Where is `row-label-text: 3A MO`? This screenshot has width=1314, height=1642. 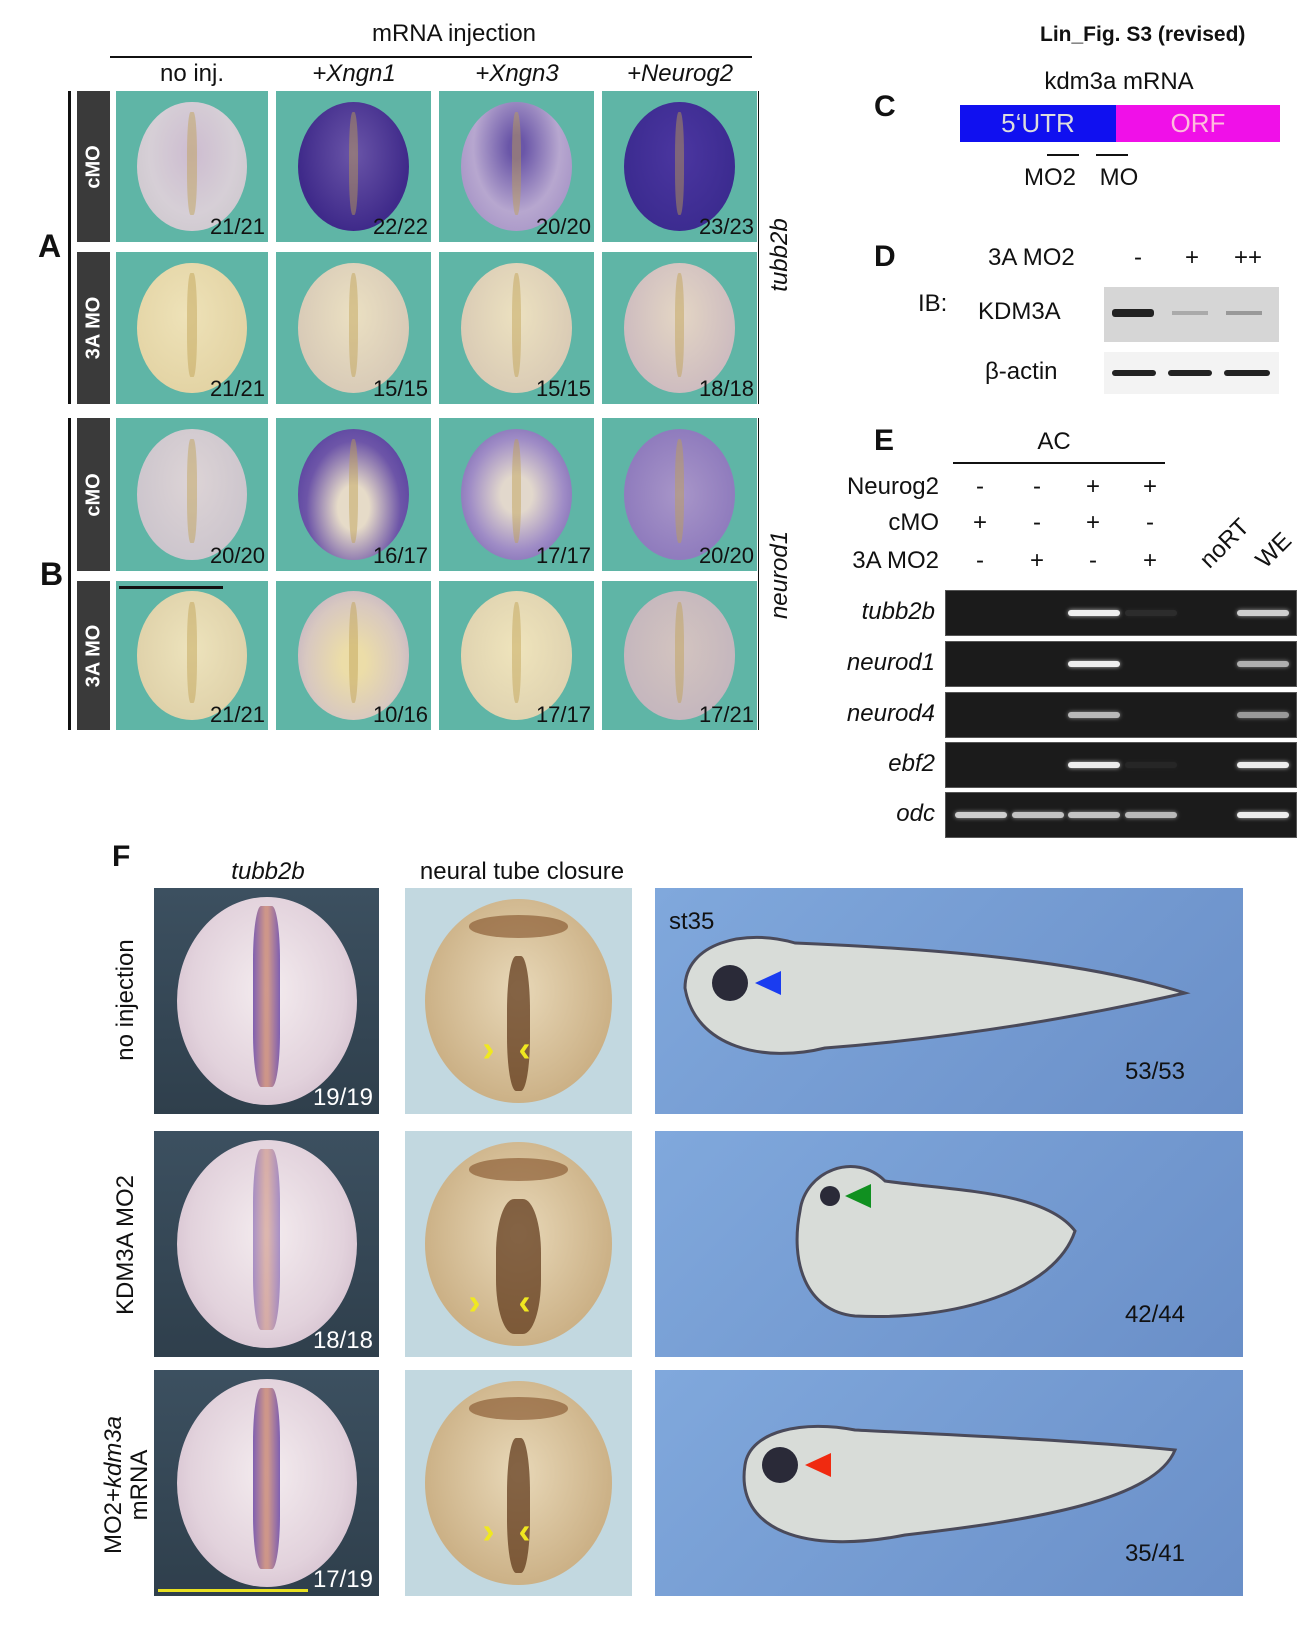
row-label-text: 3A MO is located at coordinates (93, 328).